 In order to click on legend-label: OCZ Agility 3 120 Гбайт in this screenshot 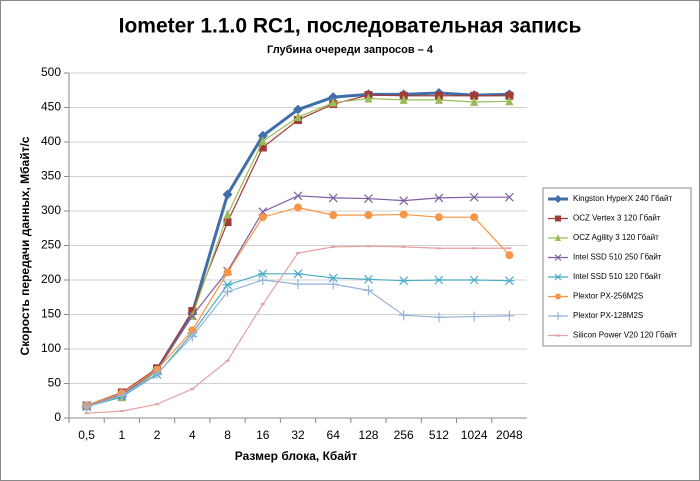, I will do `click(616, 237)`.